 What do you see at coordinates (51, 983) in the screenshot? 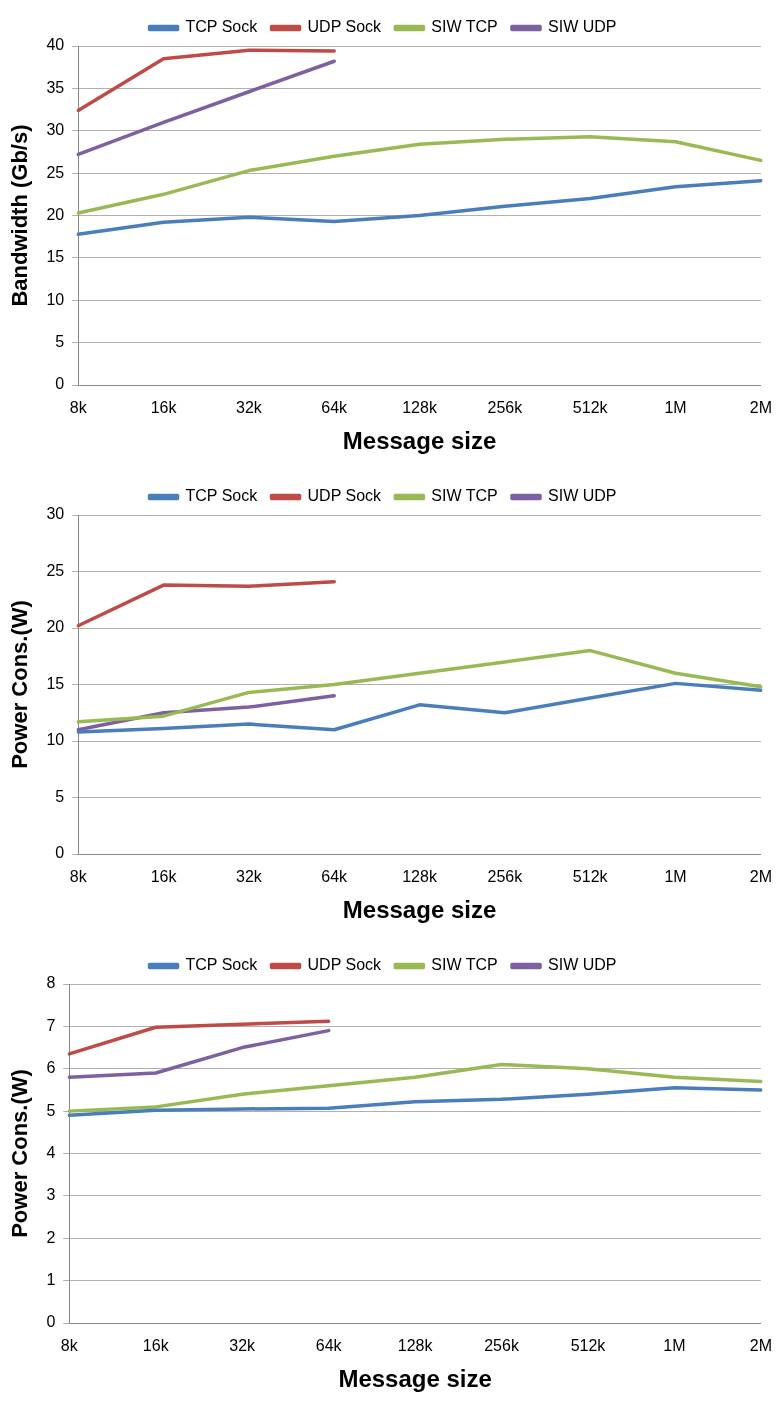
I see `y-tick-label: 8` at bounding box center [51, 983].